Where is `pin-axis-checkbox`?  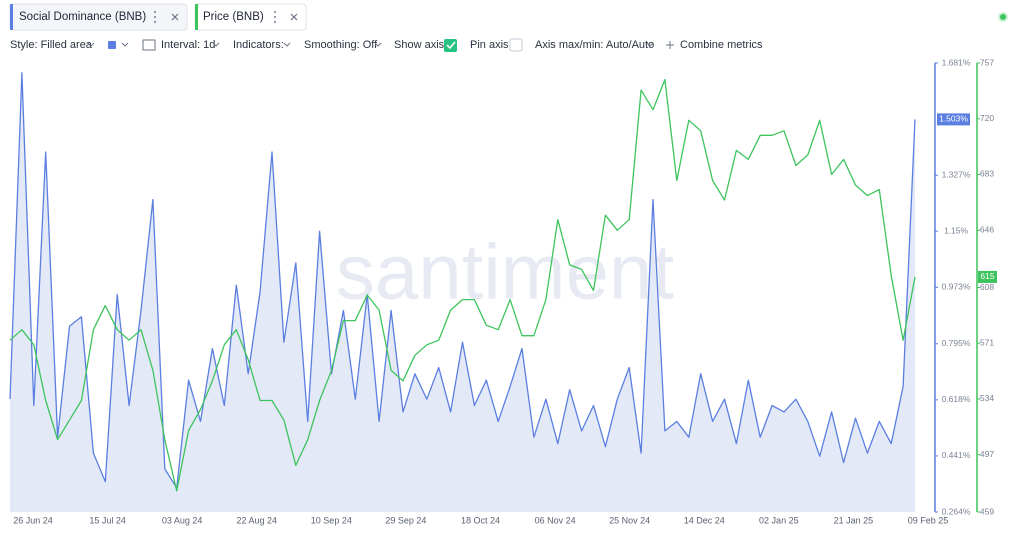 pin-axis-checkbox is located at coordinates (516, 45).